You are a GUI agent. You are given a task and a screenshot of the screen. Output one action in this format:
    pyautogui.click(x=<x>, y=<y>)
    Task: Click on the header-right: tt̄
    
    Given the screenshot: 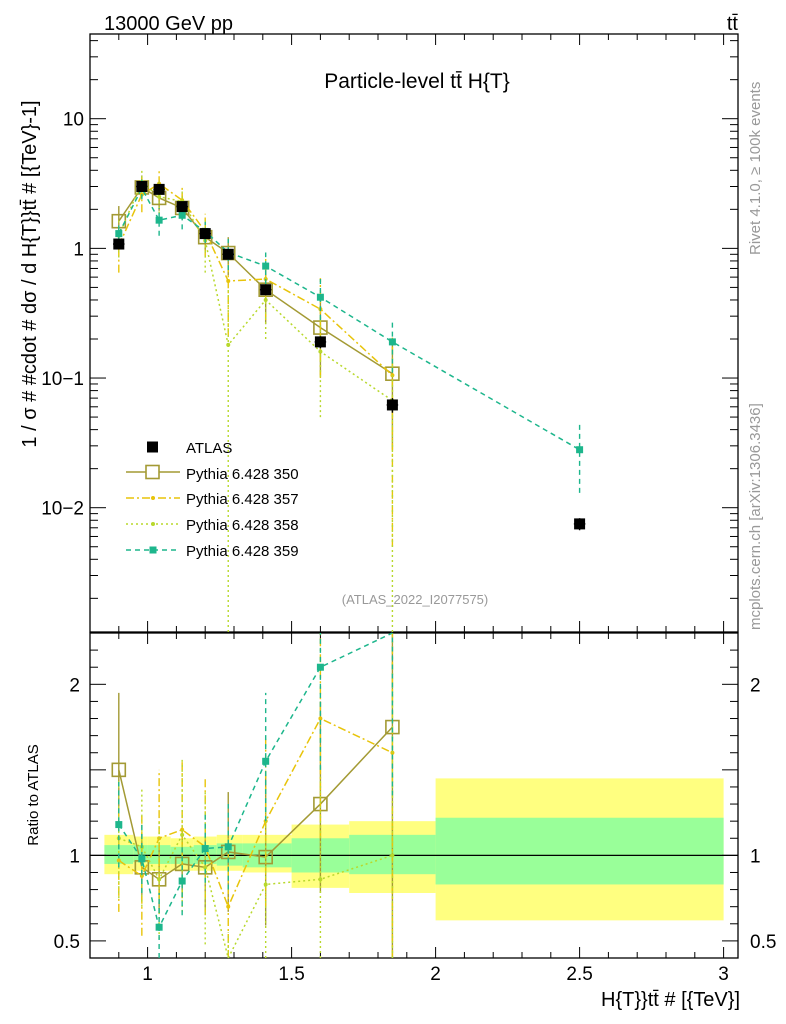 What is the action you would take?
    pyautogui.click(x=733, y=24)
    